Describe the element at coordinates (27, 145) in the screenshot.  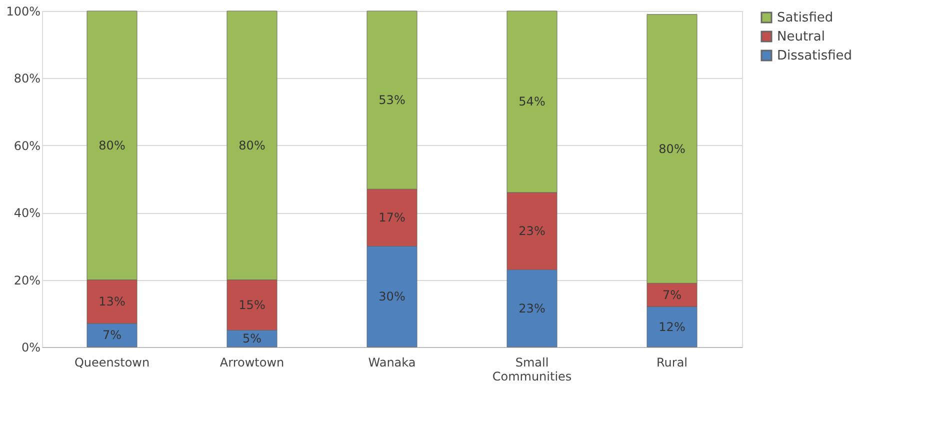
I see `y-tick-label: 60%` at that location.